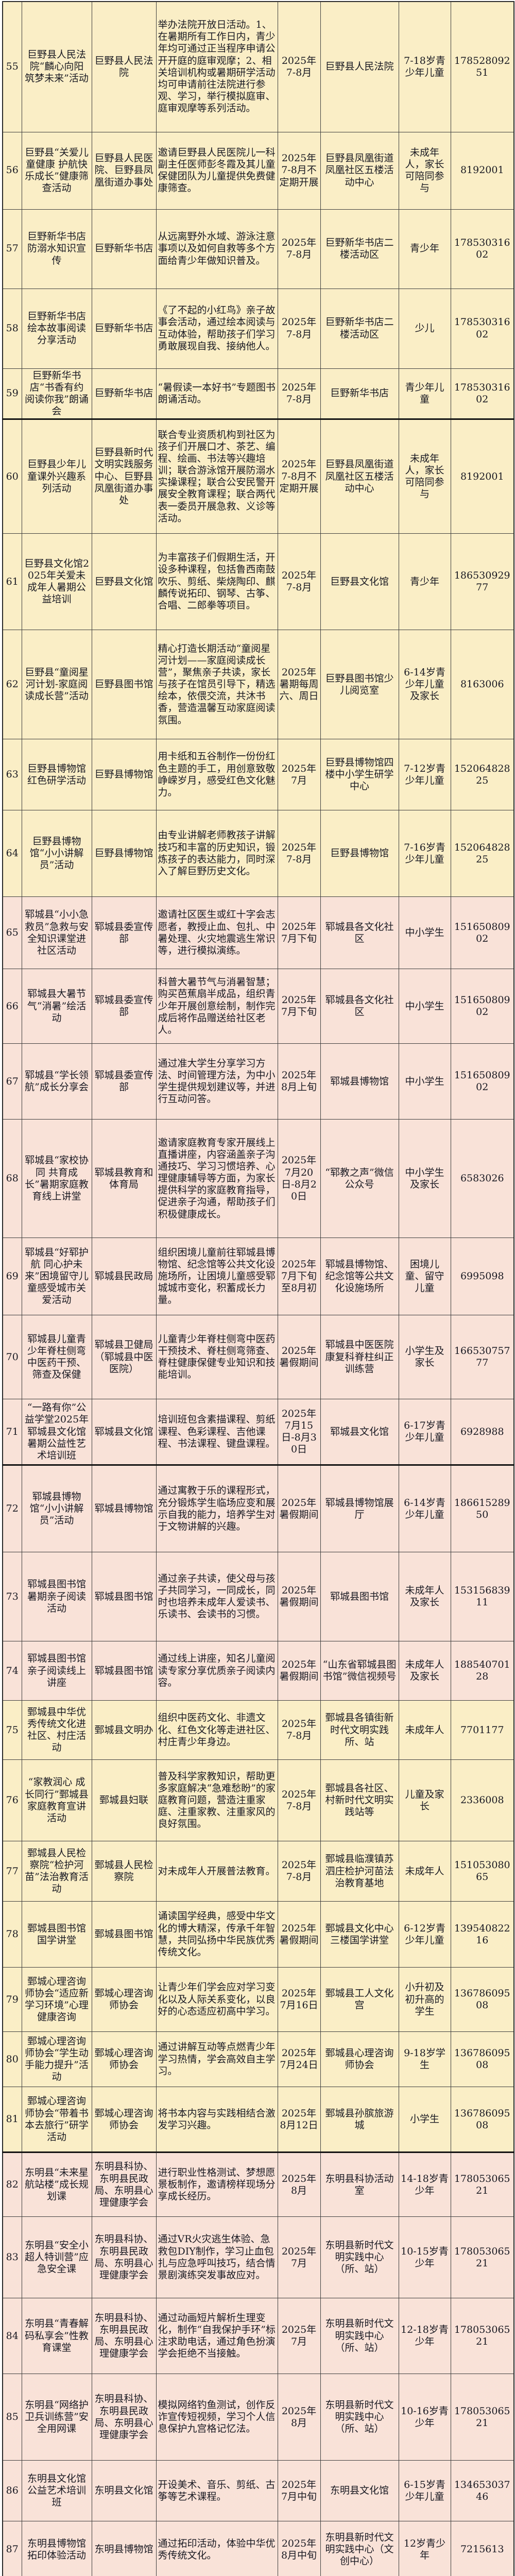 This screenshot has width=515, height=2576. Describe the element at coordinates (124, 1432) in the screenshot. I see `organizer-cell: 郓城县文化馆` at that location.